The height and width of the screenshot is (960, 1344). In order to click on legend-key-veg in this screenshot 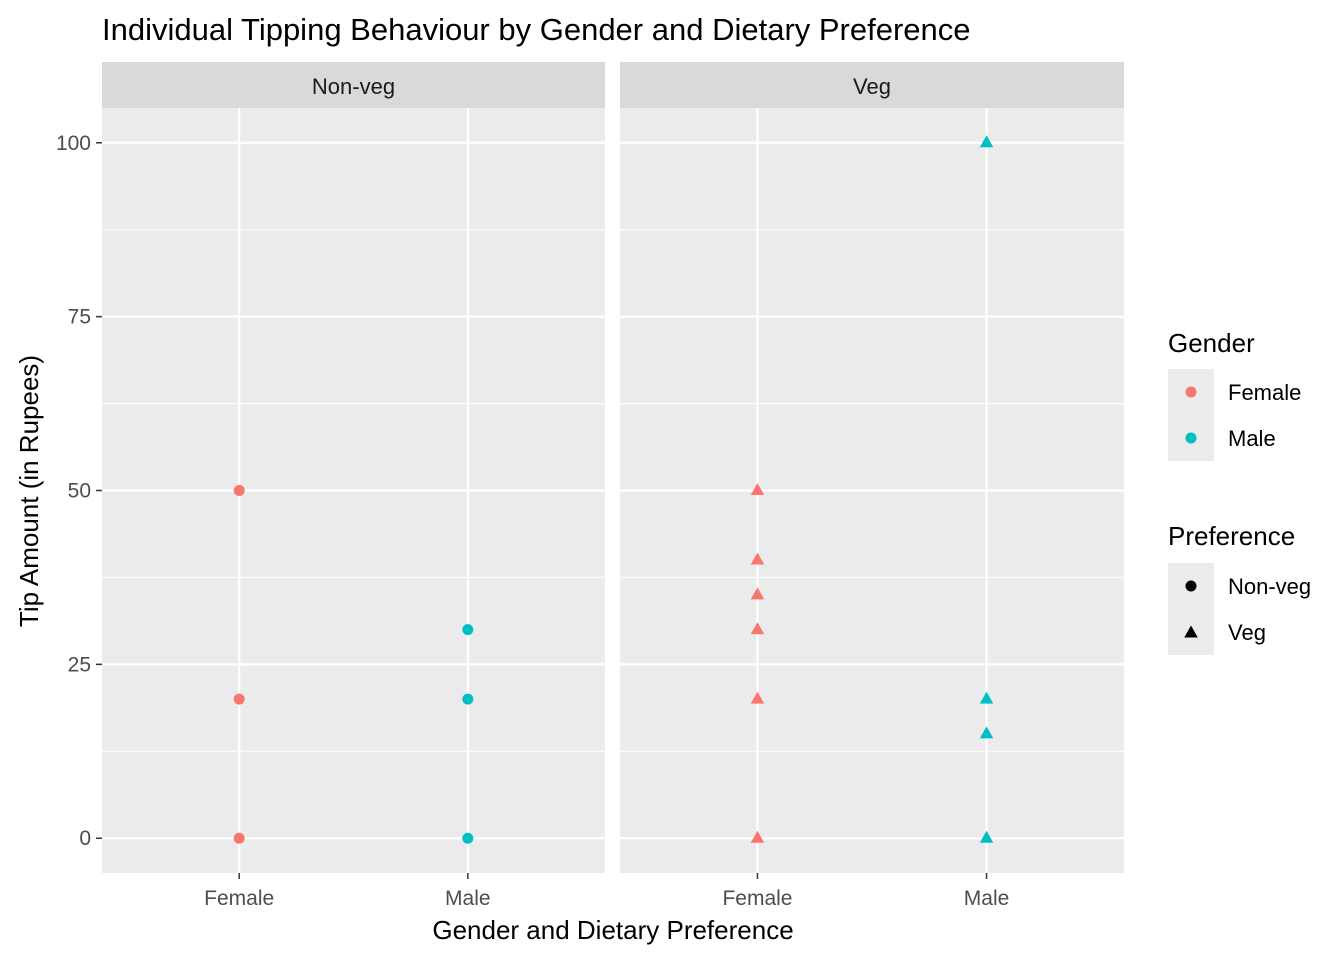, I will do `click(1191, 631)`.